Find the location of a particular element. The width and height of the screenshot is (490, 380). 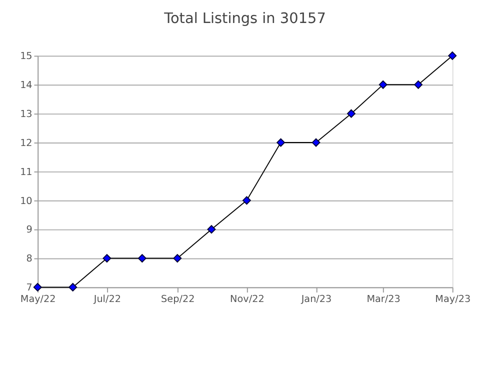

x-tick-label: Jul/22 is located at coordinates (106, 300).